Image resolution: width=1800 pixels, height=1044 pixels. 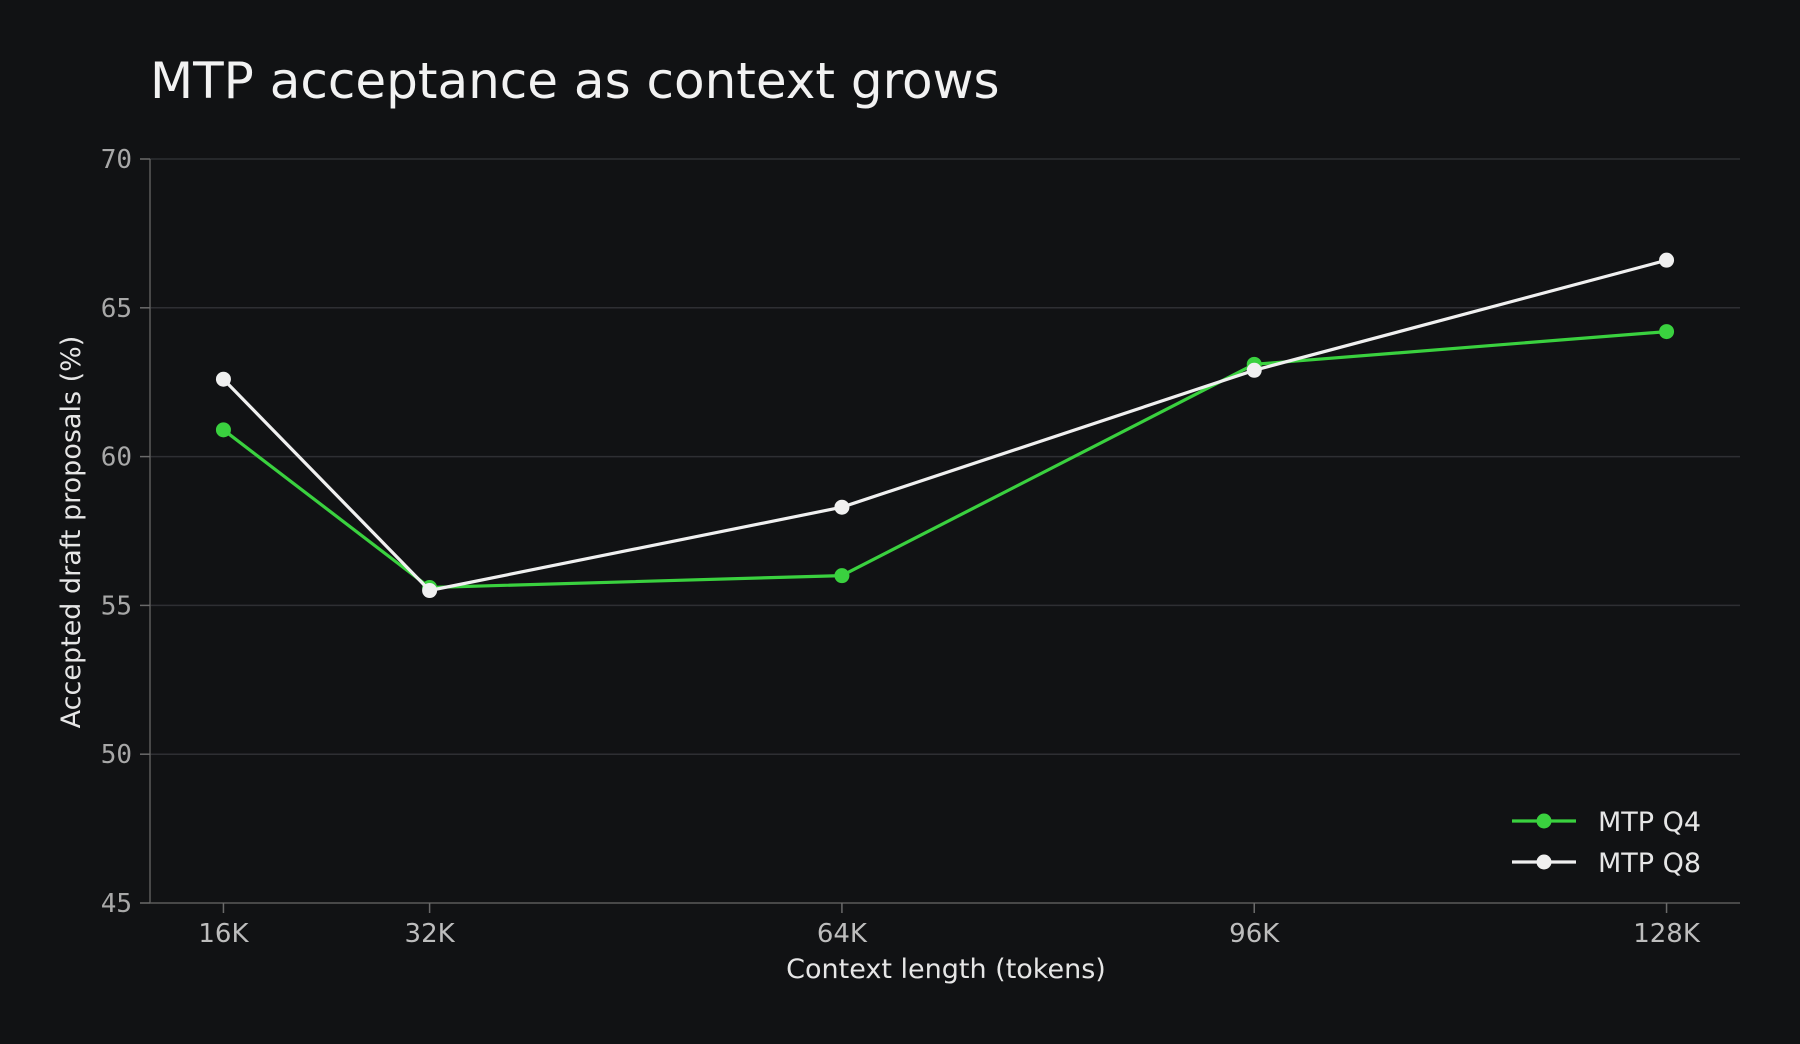 I want to click on legend-label: MTP Q4, so click(x=1649, y=822).